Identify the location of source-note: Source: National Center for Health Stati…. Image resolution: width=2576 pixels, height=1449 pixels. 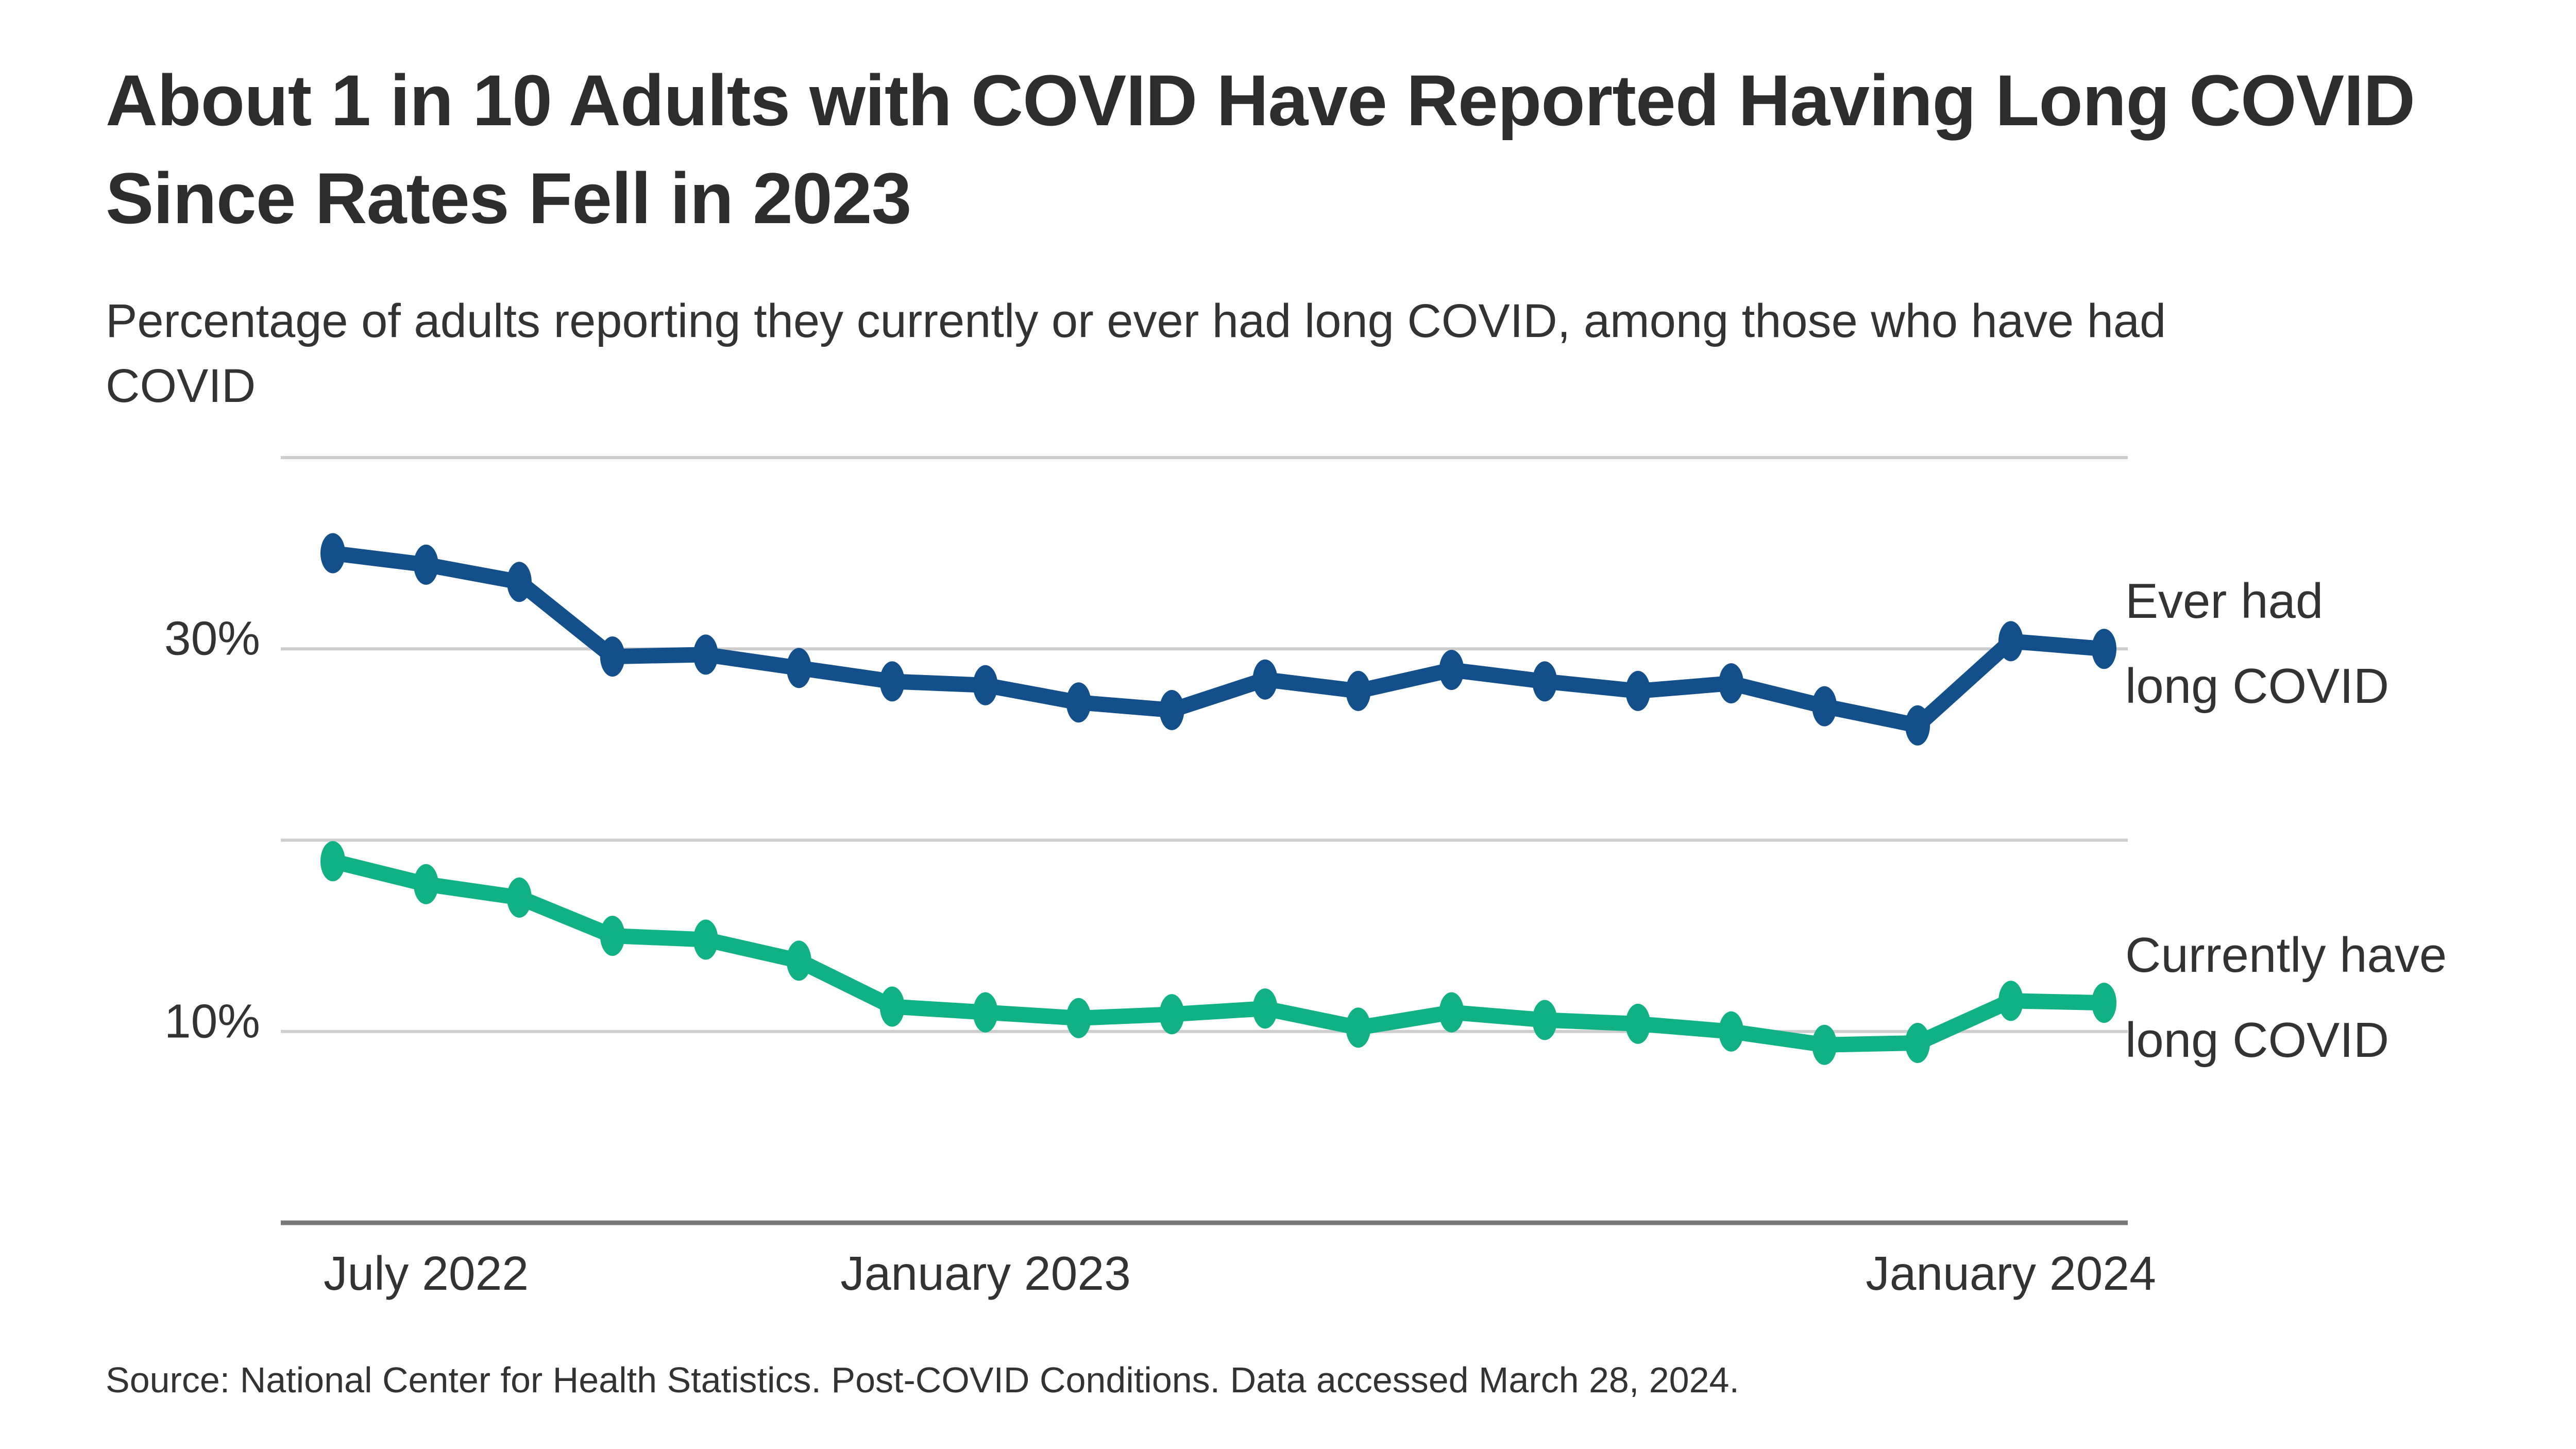
(922, 1380).